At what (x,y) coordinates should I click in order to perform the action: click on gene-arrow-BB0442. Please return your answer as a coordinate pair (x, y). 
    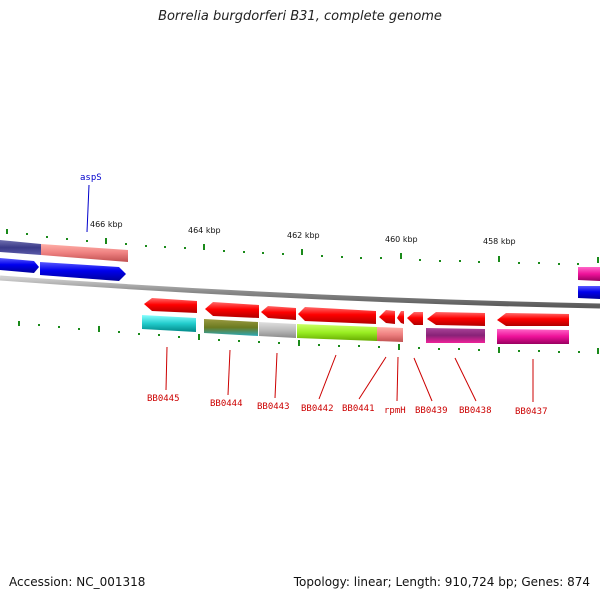
    Looking at the image, I should click on (337, 315).